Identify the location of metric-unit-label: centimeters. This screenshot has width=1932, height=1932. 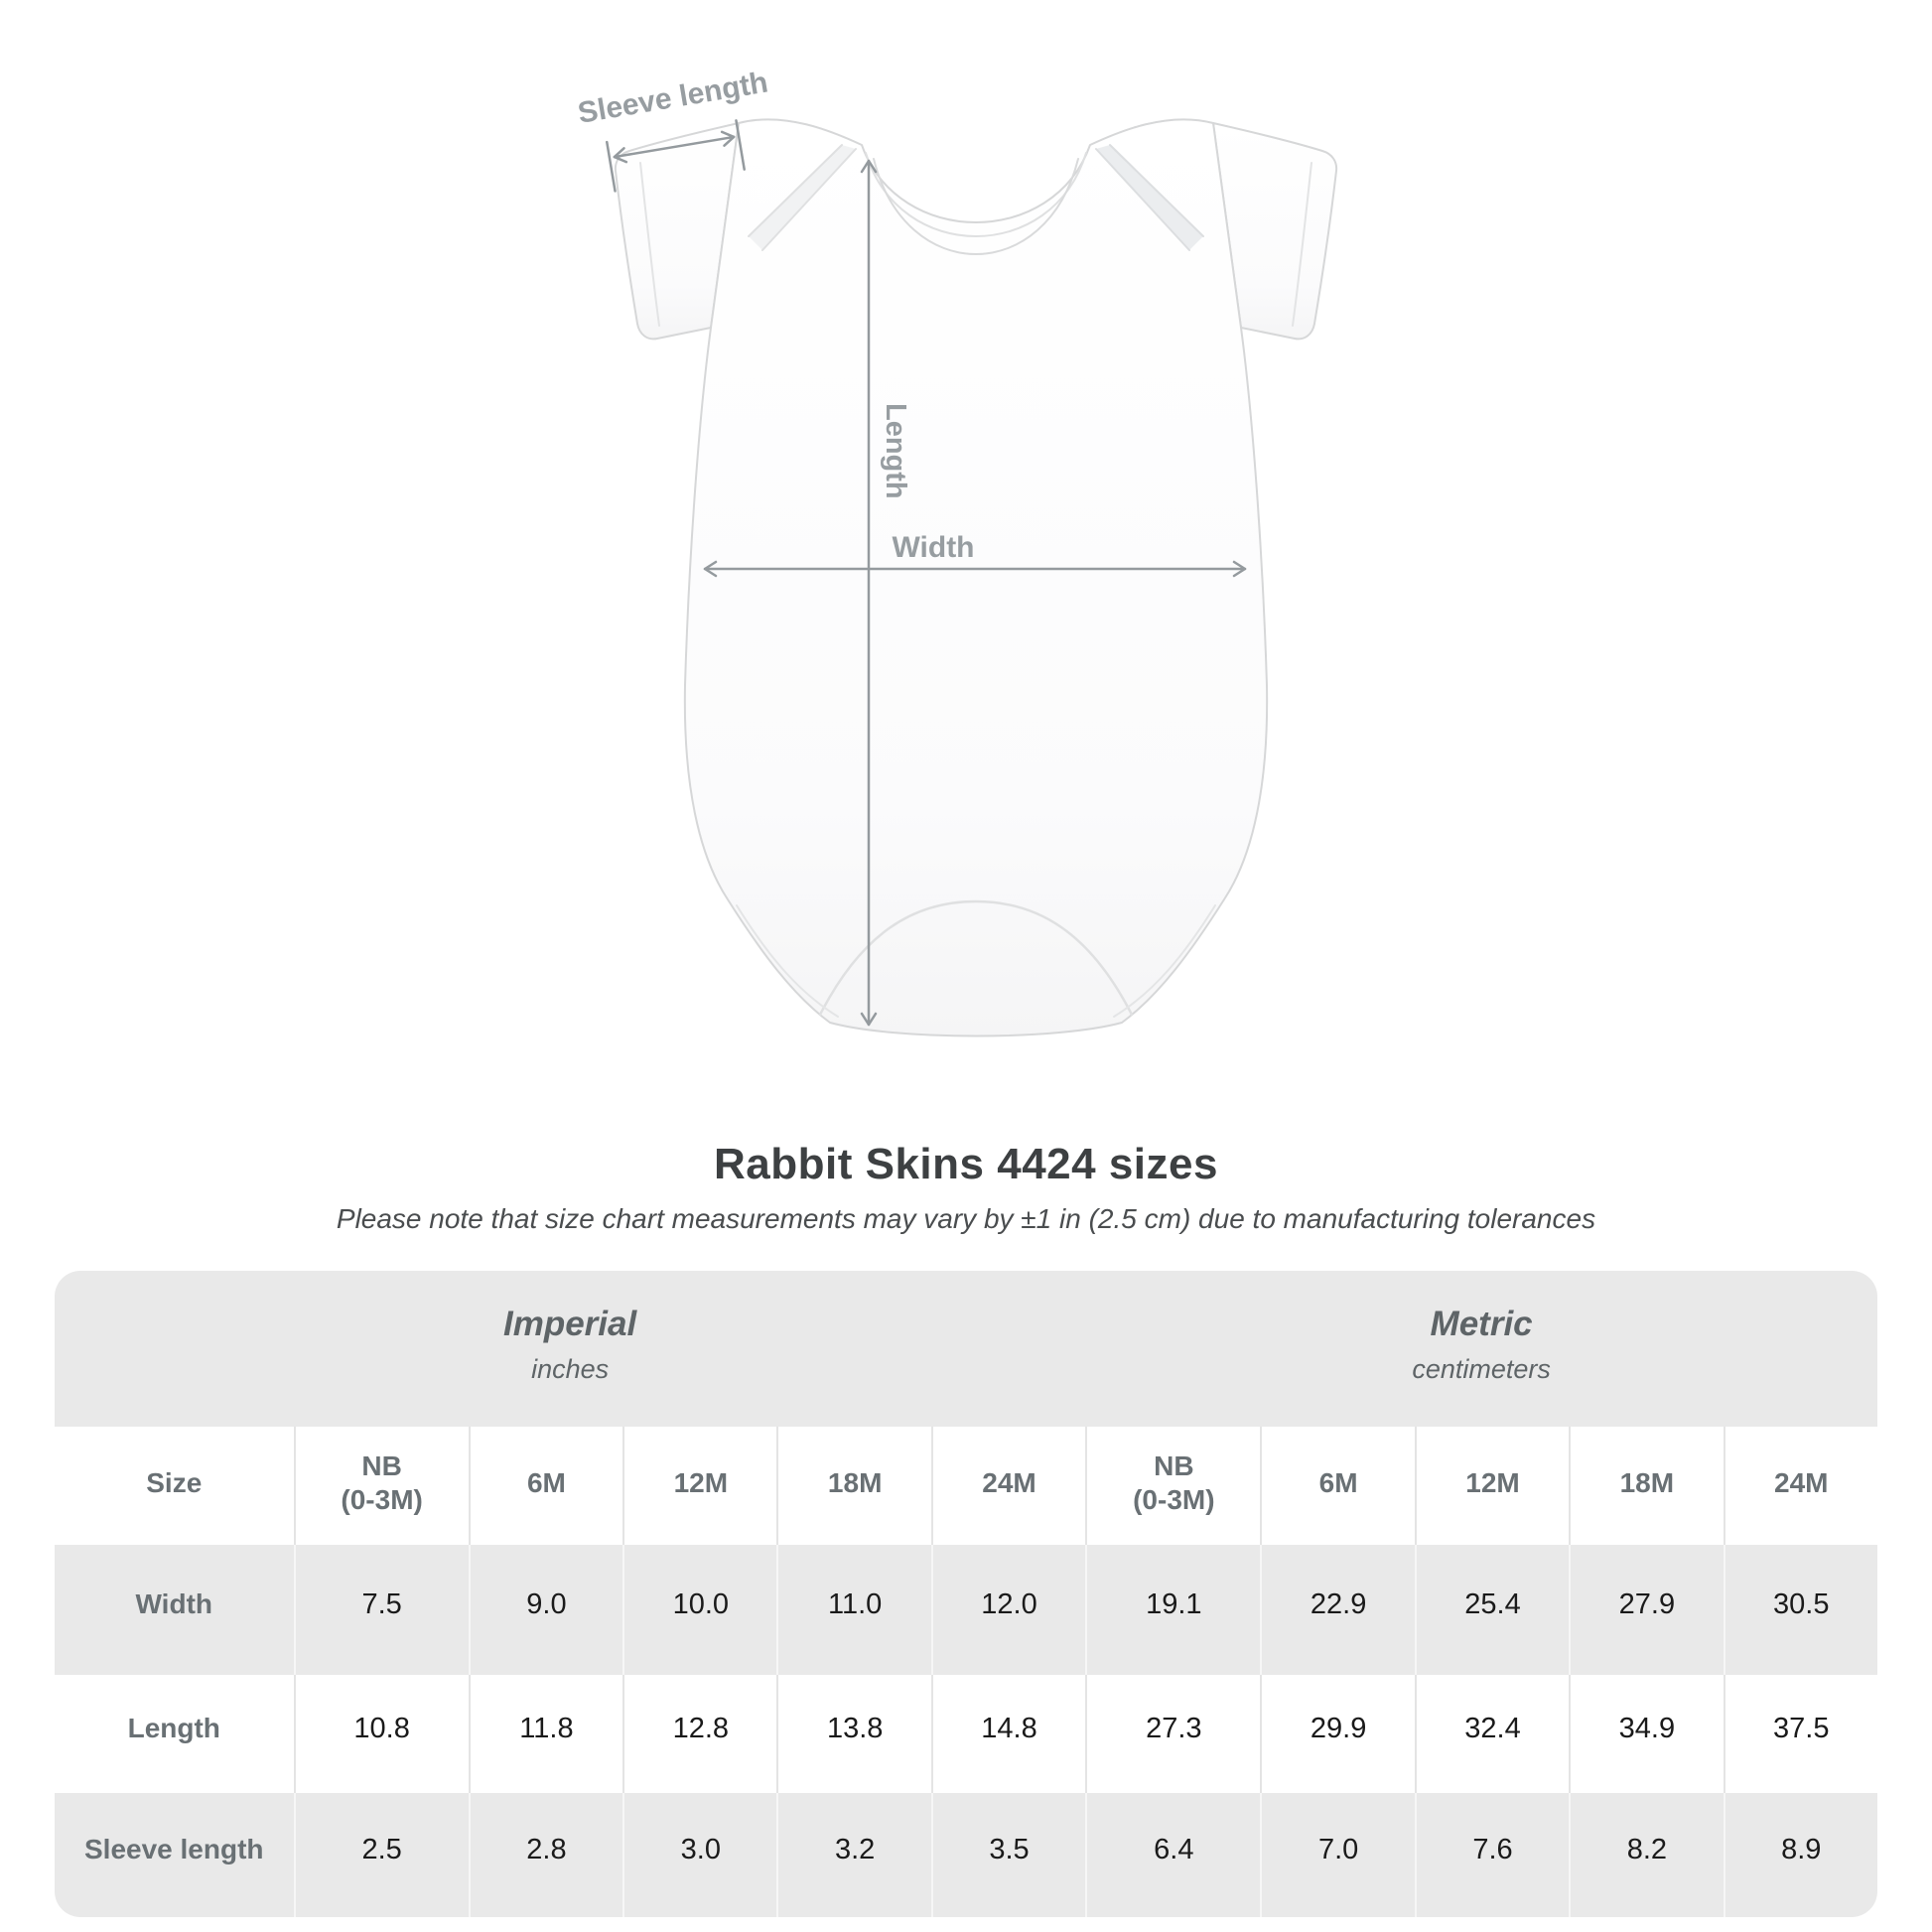
(1481, 1369).